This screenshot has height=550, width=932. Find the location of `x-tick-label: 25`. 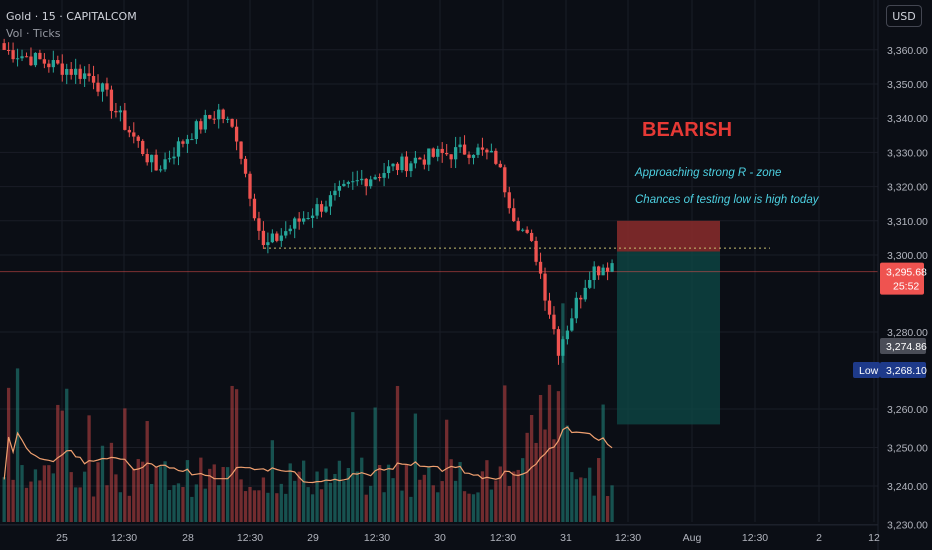

x-tick-label: 25 is located at coordinates (62, 538).